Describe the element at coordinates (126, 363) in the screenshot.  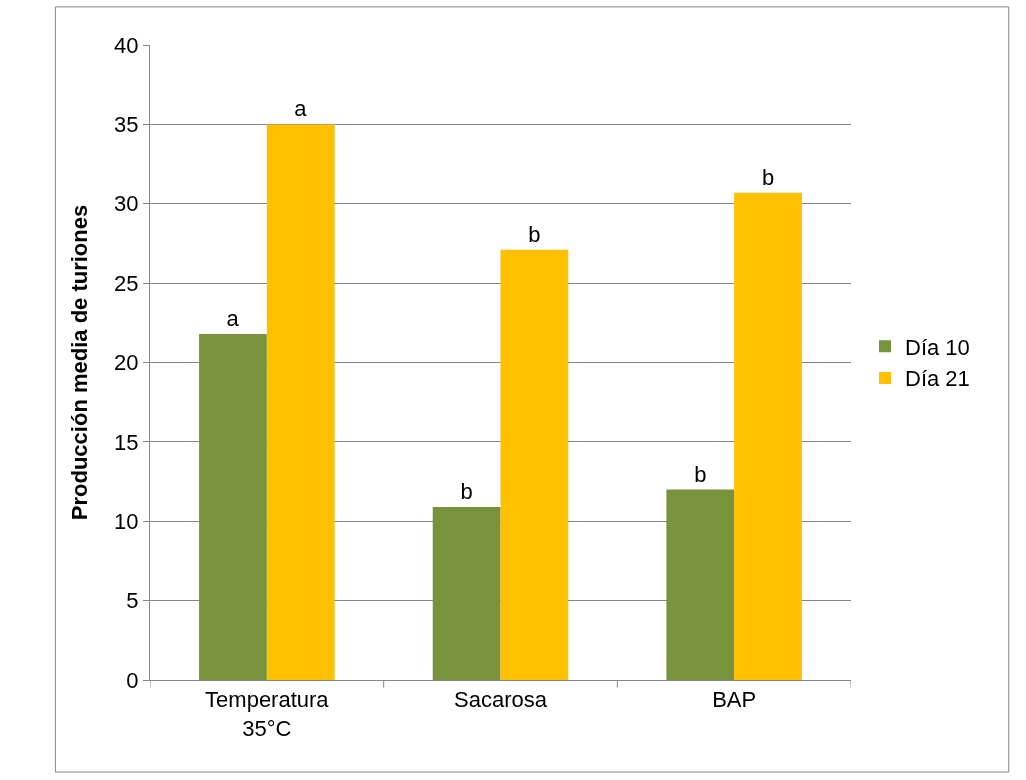
I see `y-tick-label: 20` at that location.